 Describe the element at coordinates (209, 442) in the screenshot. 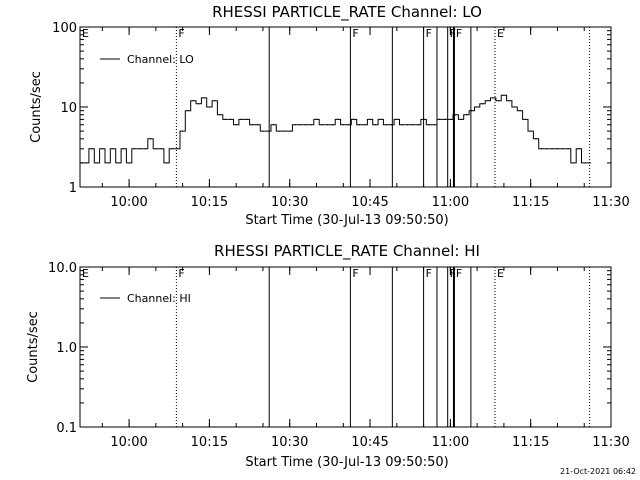

I see `x-tick-label: 10:15` at that location.